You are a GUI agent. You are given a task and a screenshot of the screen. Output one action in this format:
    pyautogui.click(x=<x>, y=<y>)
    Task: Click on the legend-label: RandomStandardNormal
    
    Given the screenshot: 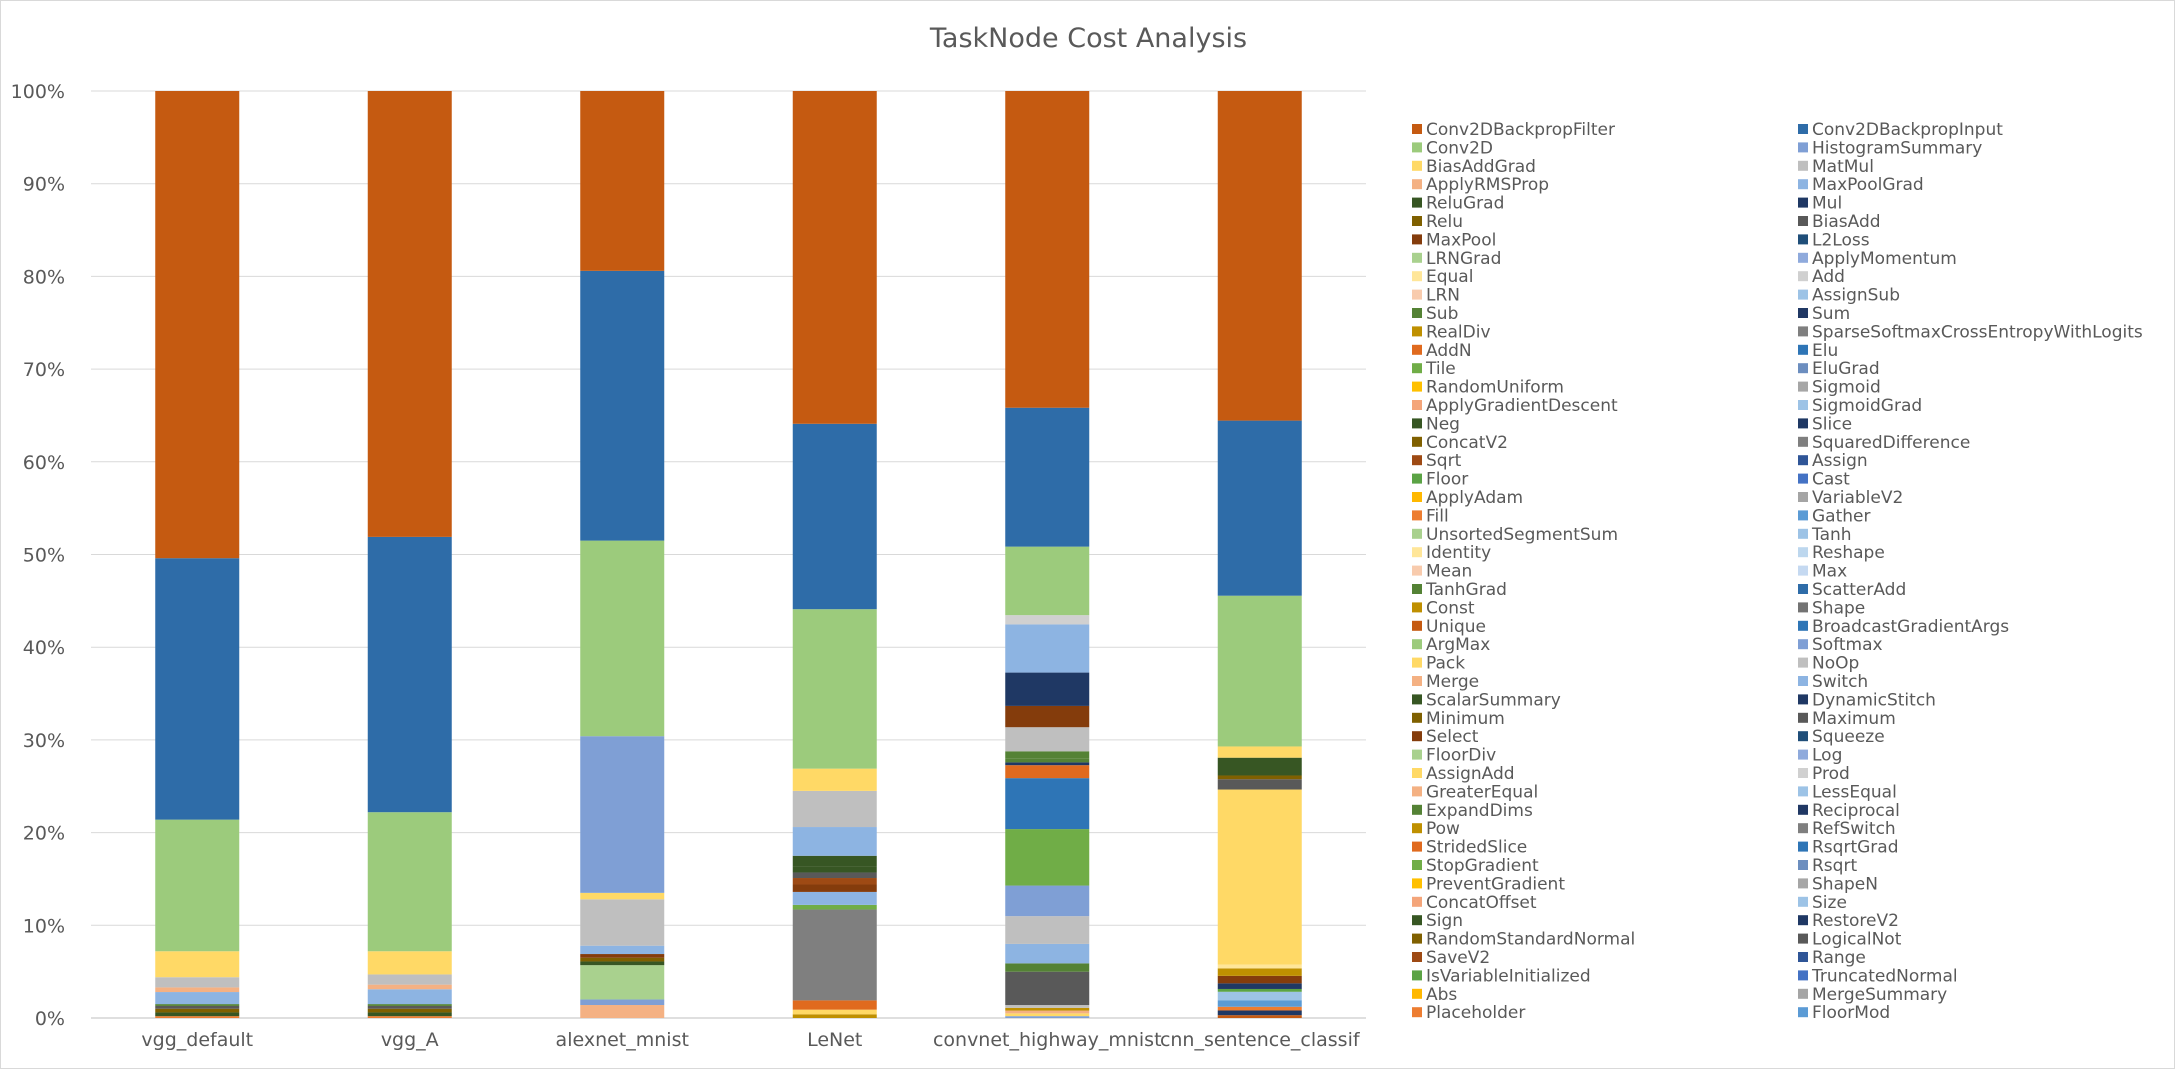 What is the action you would take?
    pyautogui.click(x=1530, y=940)
    